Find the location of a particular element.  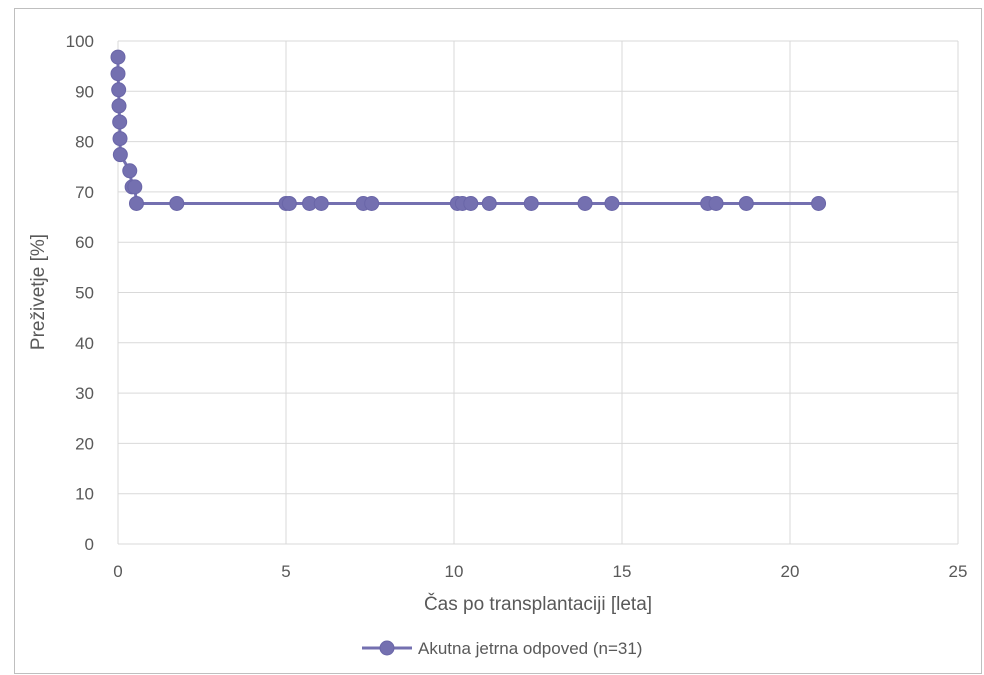

legend-marker-swatch is located at coordinates (387, 648).